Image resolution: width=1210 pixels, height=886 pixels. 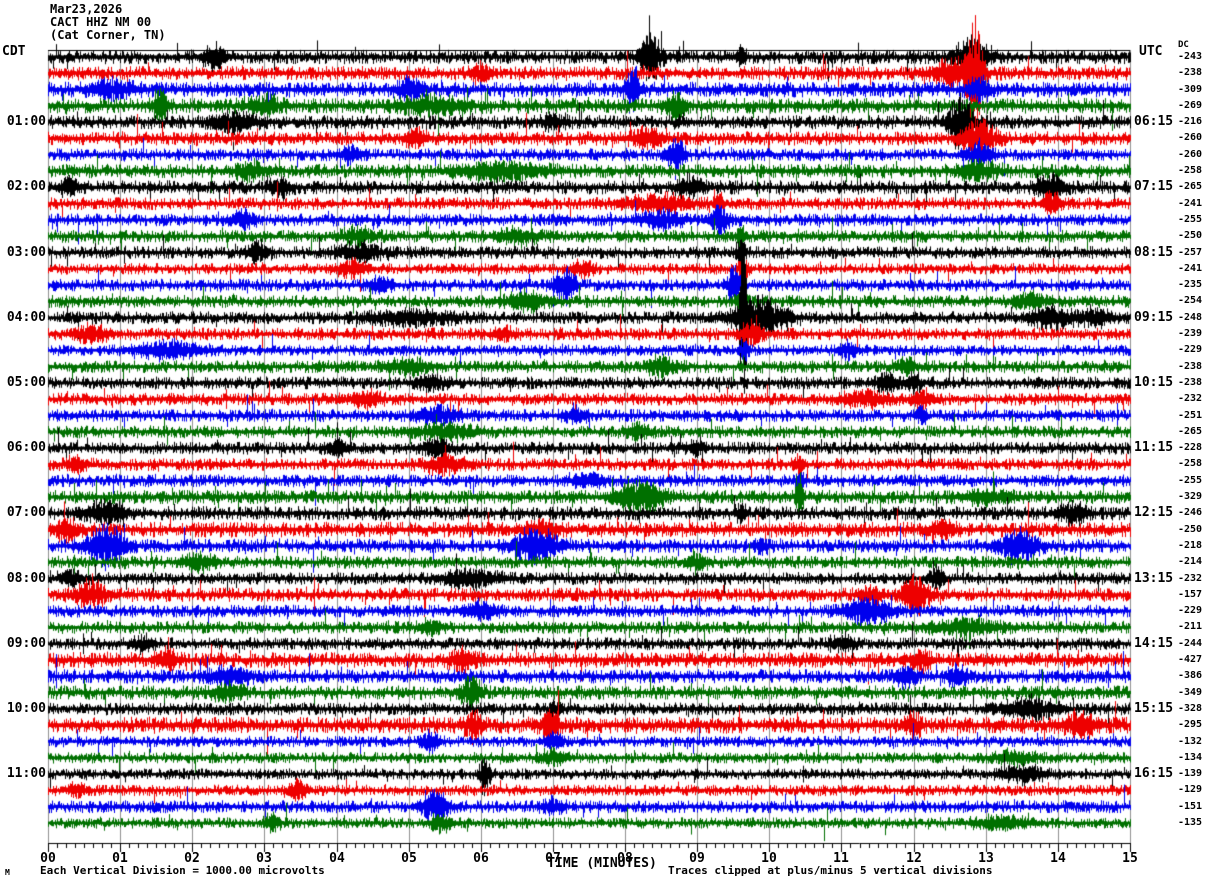 I want to click on dc-offset-value: -239, so click(x=1190, y=333).